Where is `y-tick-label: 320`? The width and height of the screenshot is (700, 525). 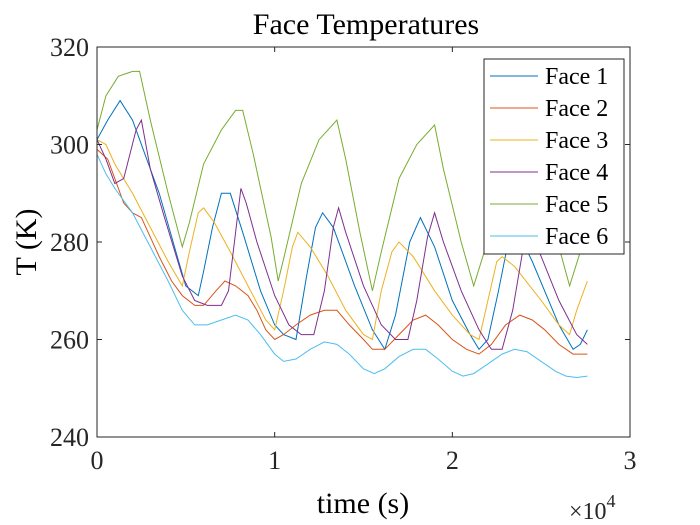 y-tick-label: 320 is located at coordinates (69, 47).